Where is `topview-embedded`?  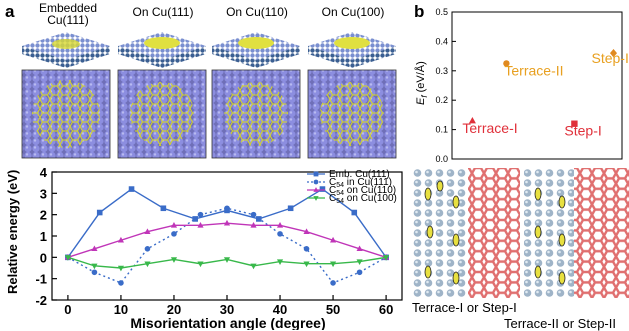 topview-embedded is located at coordinates (66, 114).